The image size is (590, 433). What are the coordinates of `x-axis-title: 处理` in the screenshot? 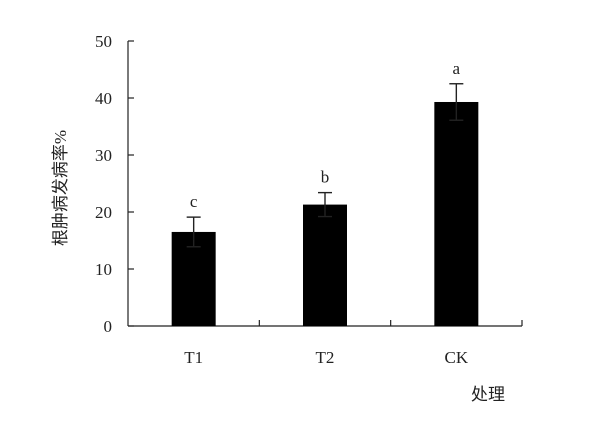 It's located at (488, 394).